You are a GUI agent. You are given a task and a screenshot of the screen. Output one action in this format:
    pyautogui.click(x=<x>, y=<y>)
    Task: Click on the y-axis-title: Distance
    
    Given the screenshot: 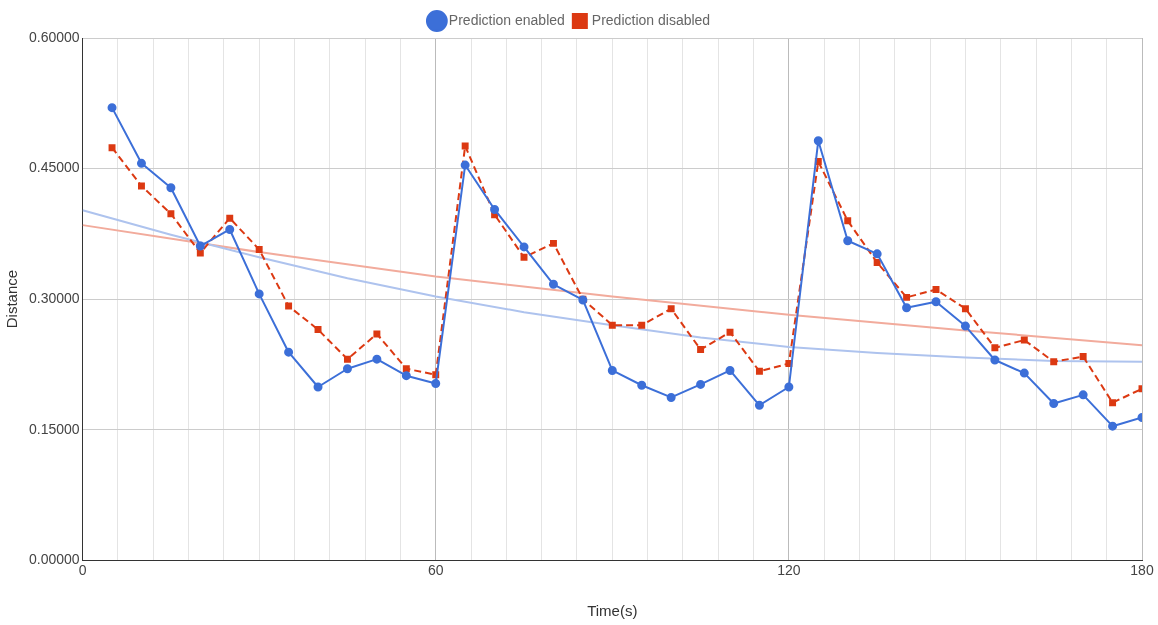 What is the action you would take?
    pyautogui.click(x=12, y=299)
    